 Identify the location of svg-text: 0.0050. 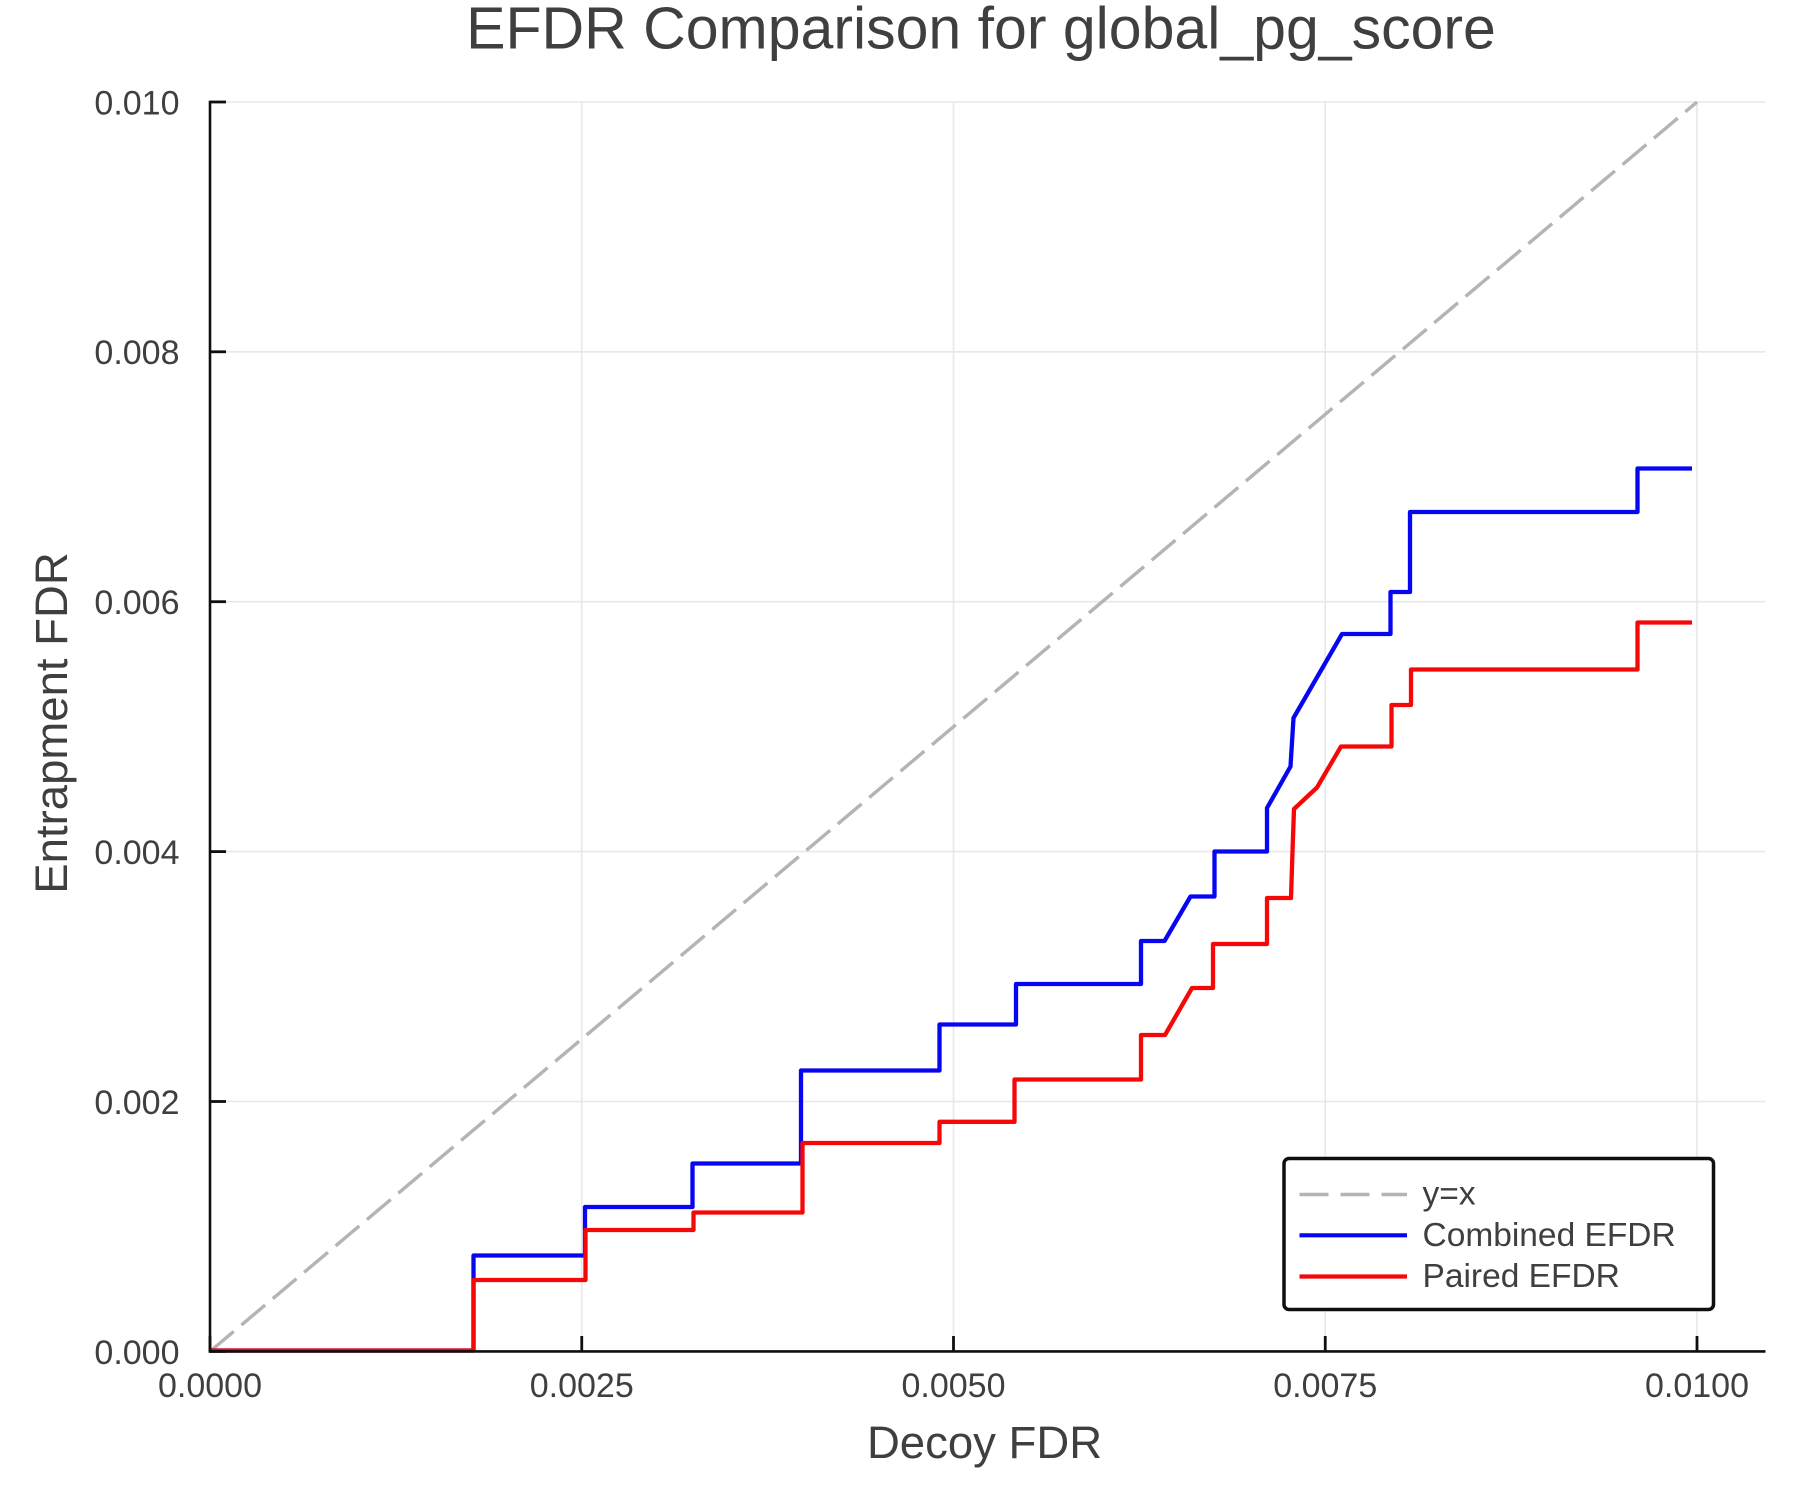
(954, 1386).